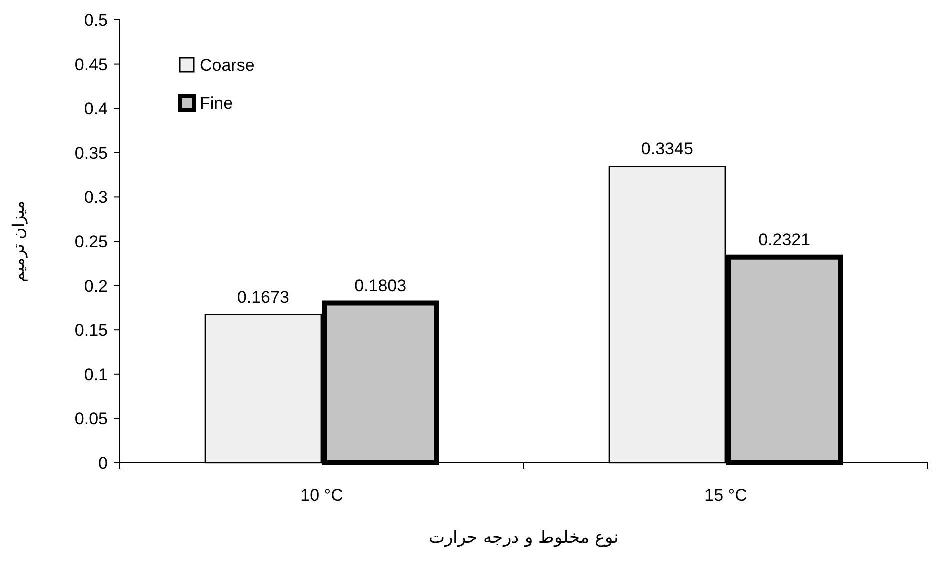  I want to click on x-axis-title: نوع مخلوط و درجه حرارت, so click(524, 538).